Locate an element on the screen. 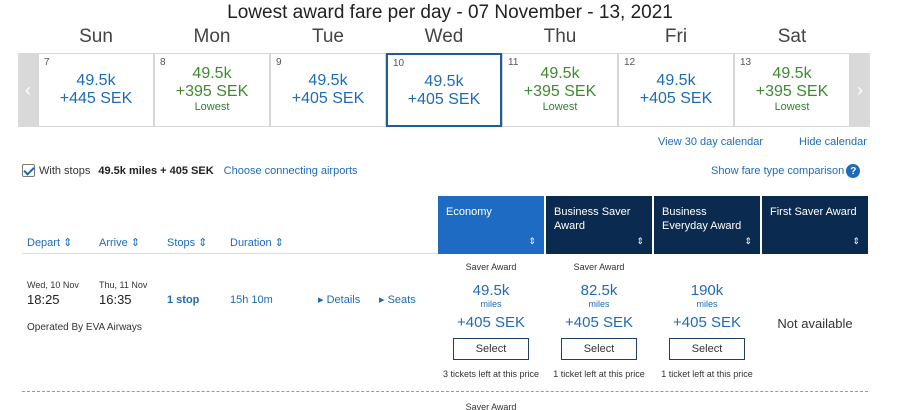 The image size is (900, 410). first-not-available: Not available is located at coordinates (815, 323).